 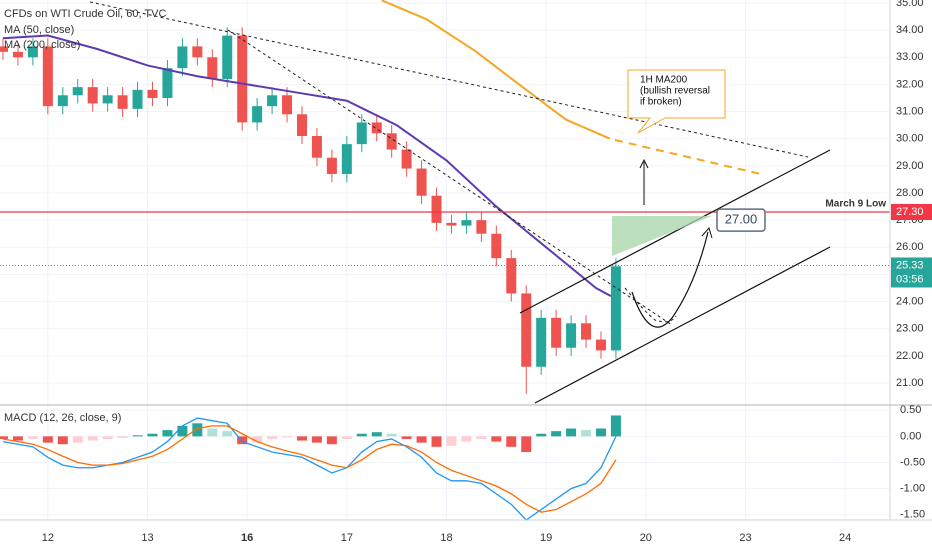 What do you see at coordinates (662, 236) in the screenshot?
I see `target-zone` at bounding box center [662, 236].